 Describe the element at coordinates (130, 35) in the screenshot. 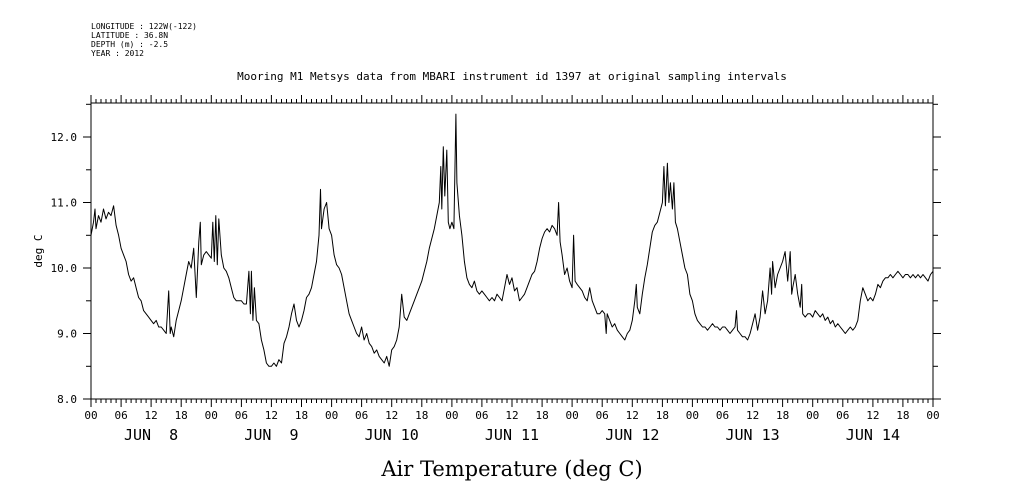

I see `latitude-label: LATITUDE : 36.8N` at that location.